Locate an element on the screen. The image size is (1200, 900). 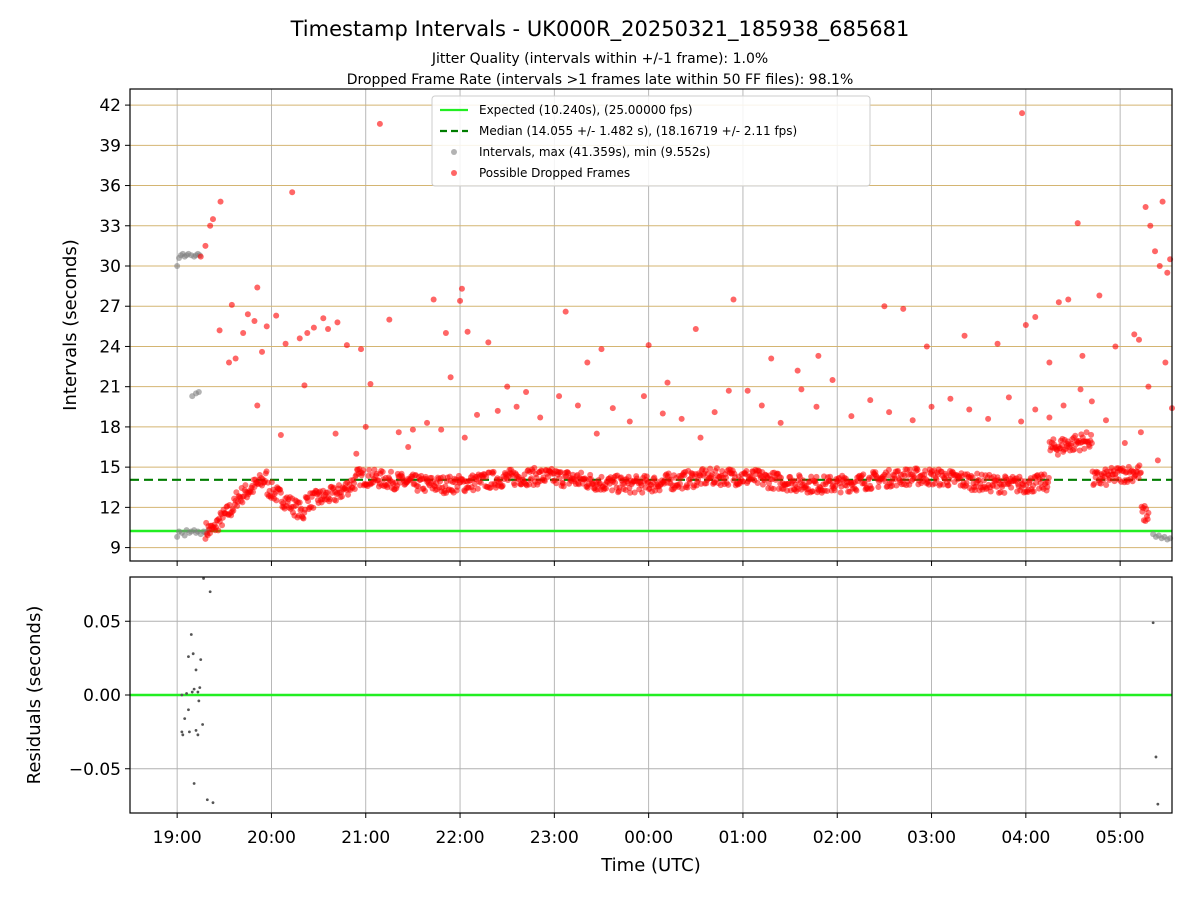
intervals-y-tick-label: 33 is located at coordinates (110, 227).